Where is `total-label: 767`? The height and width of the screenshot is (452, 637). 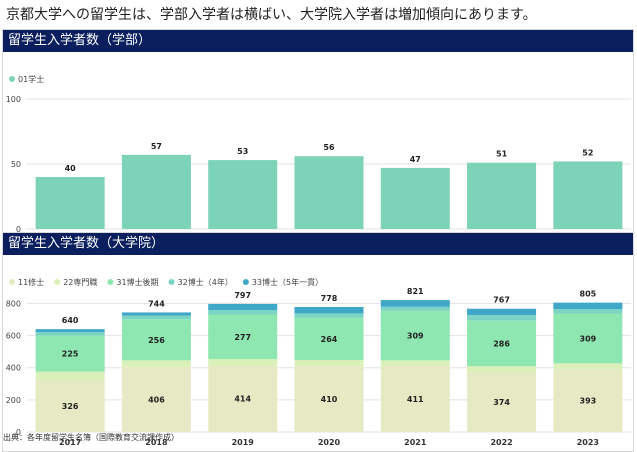
total-label: 767 is located at coordinates (501, 300).